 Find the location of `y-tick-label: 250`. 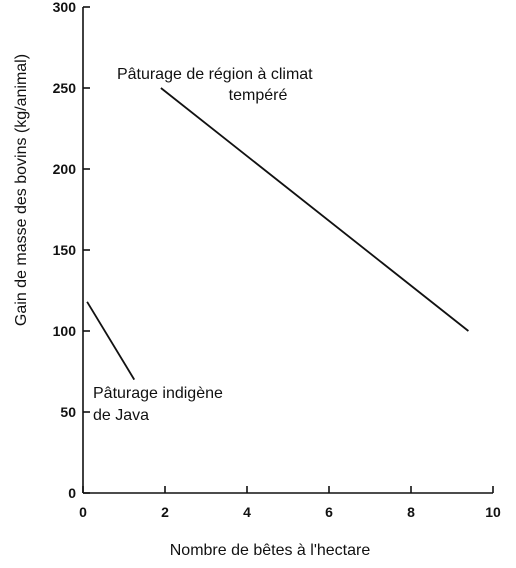

y-tick-label: 250 is located at coordinates (65, 88).